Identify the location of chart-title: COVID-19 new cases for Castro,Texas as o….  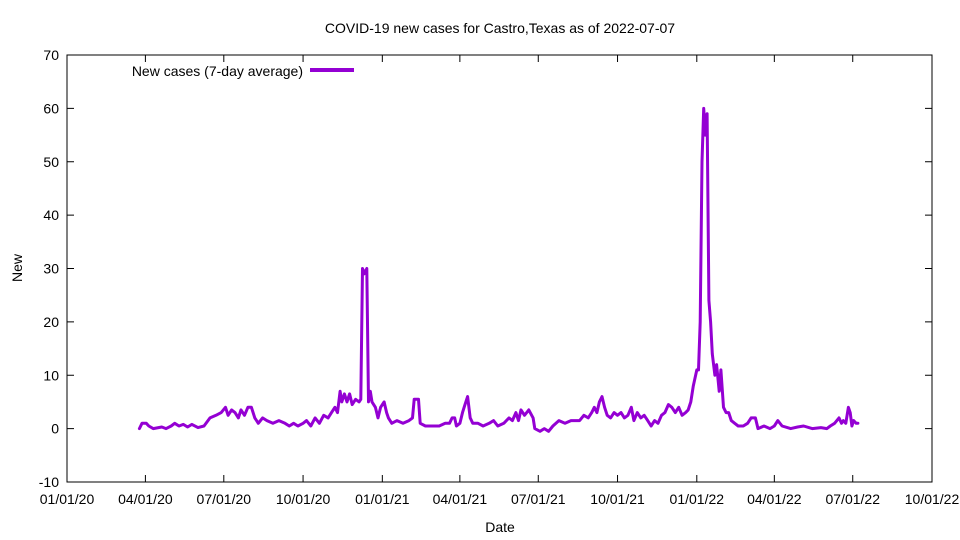
(500, 28).